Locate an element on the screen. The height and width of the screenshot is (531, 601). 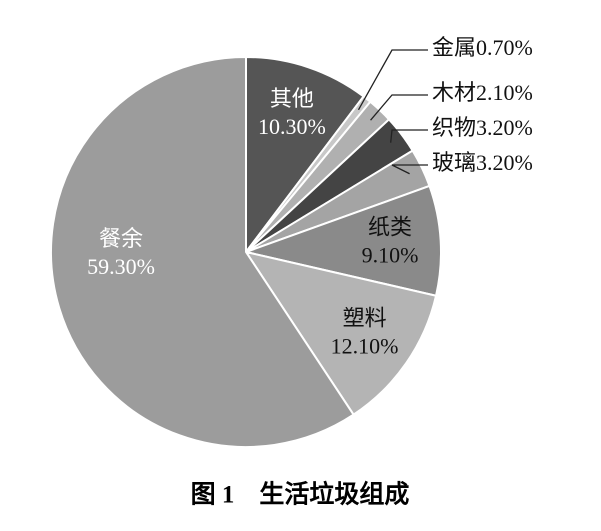
value-label: 0.70% is located at coordinates (504, 47).